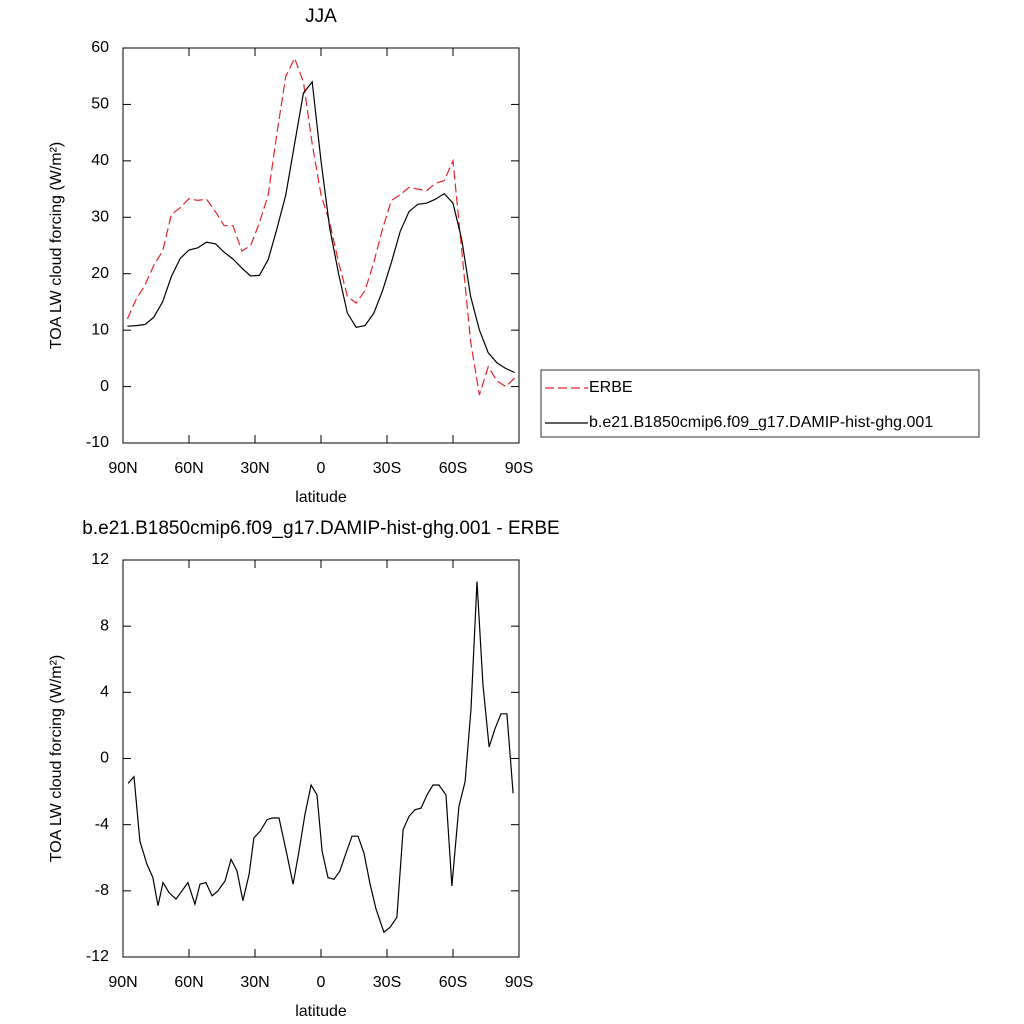 This screenshot has width=1024, height=1024. What do you see at coordinates (104, 692) in the screenshot?
I see `y-tick-label: 4` at bounding box center [104, 692].